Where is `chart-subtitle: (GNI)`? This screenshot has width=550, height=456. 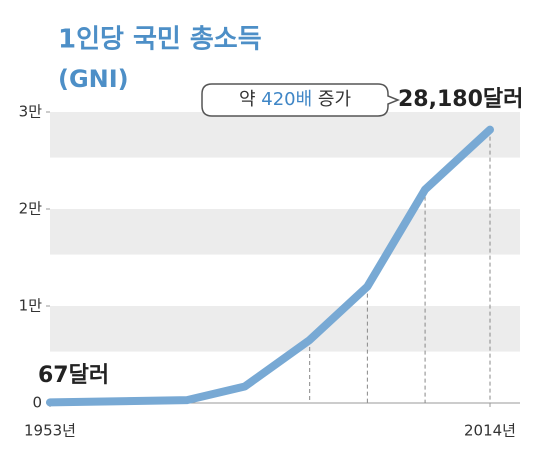
chart-subtitle: (GNI) is located at coordinates (93, 79).